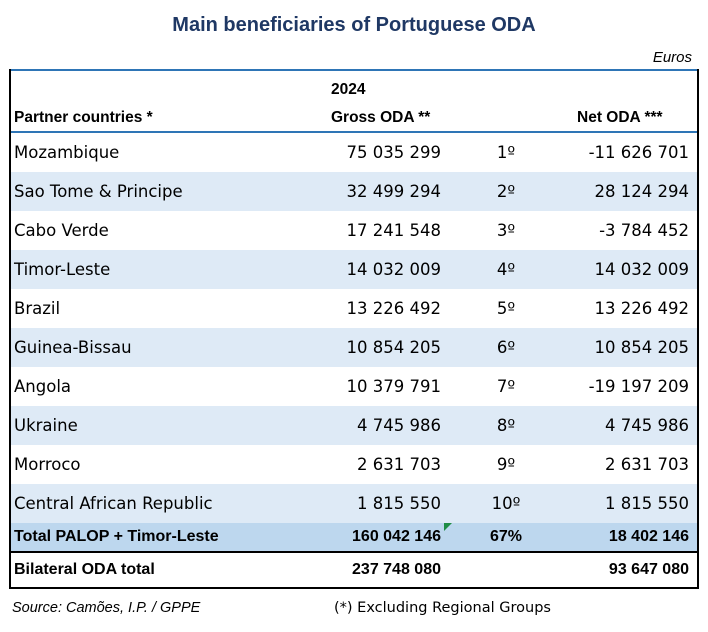 This screenshot has height=632, width=708. What do you see at coordinates (393, 269) in the screenshot?
I see `cell-gross: 14 032 009` at bounding box center [393, 269].